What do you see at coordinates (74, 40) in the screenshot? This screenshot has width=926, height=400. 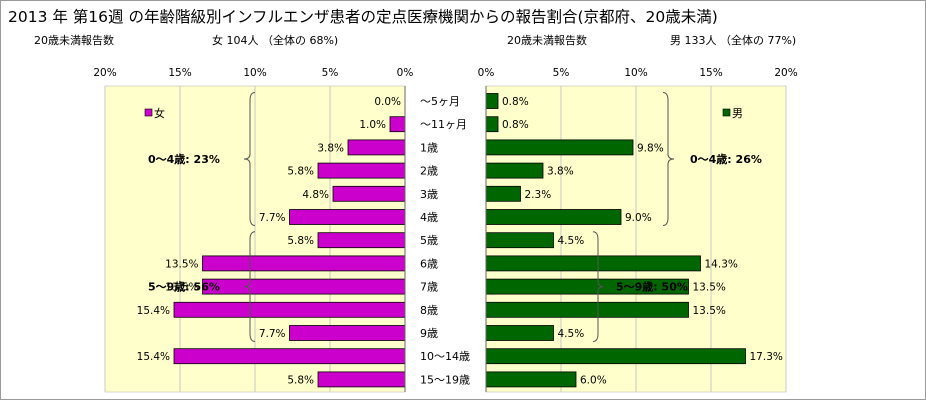 I see `female-count-label: 20歳未満報告数` at bounding box center [74, 40].